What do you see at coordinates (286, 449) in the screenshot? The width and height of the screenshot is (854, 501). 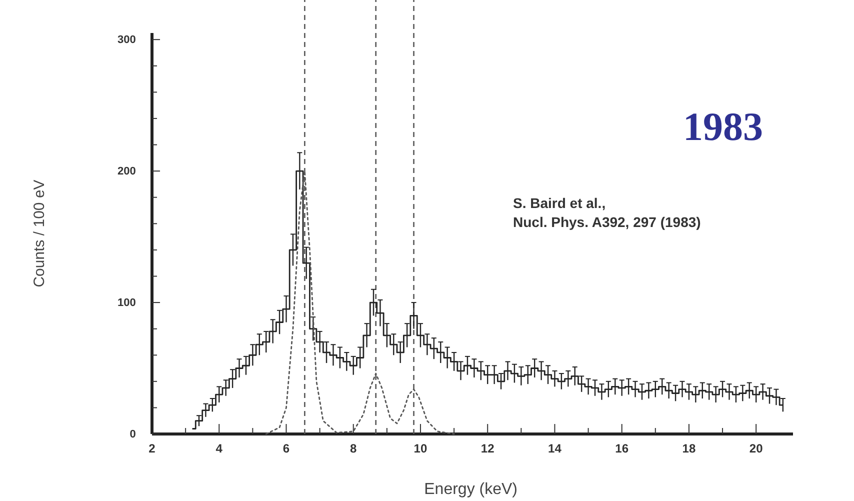 I see `x-tick-label: 6` at bounding box center [286, 449].